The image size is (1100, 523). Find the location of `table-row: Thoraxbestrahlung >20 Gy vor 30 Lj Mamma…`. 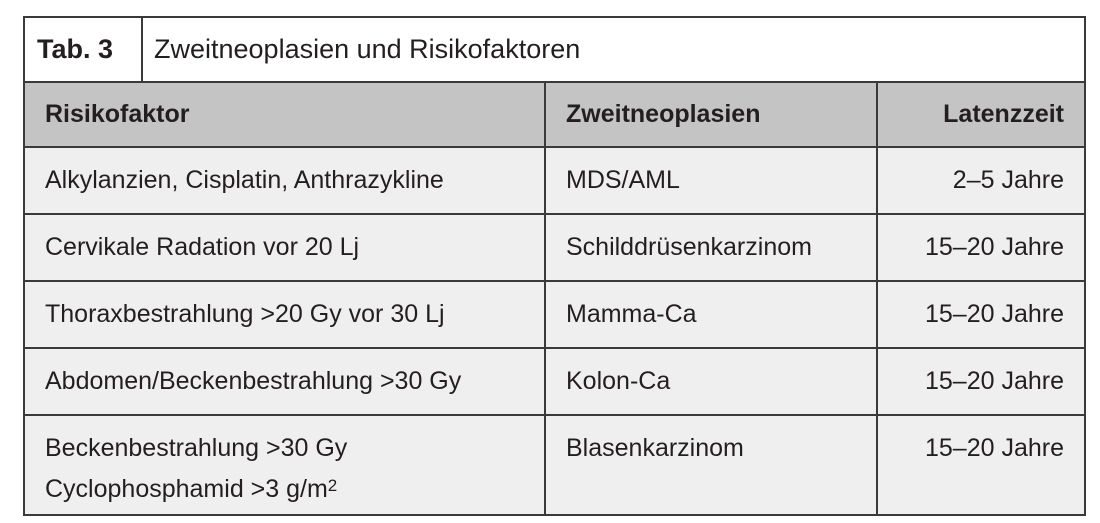

table-row: Thoraxbestrahlung >20 Gy vor 30 Lj Mamma… is located at coordinates (554, 315).